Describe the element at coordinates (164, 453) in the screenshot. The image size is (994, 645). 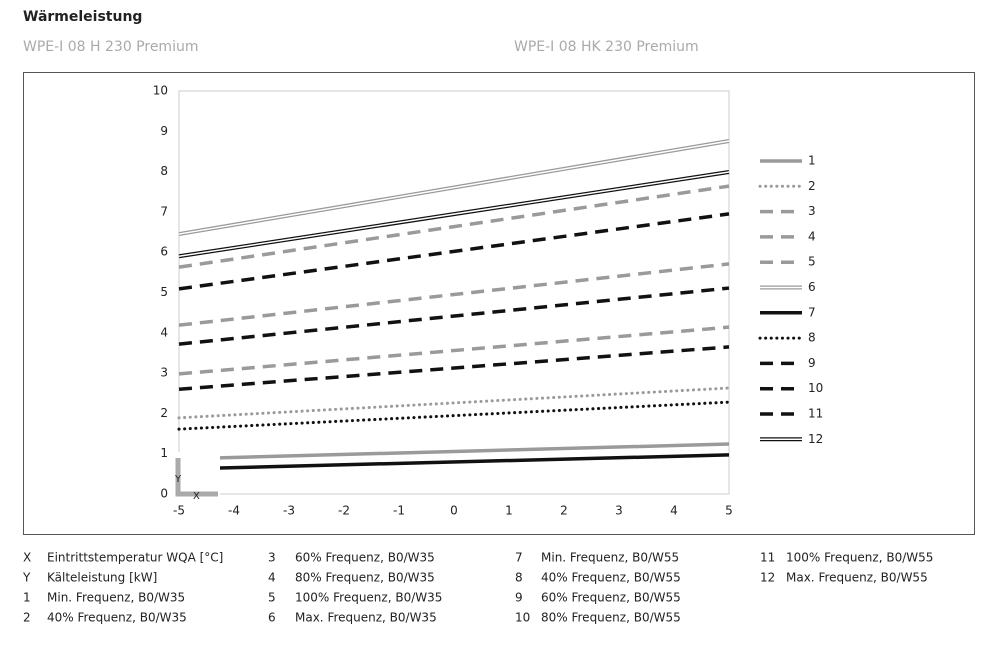
I see `y-tick-label: 1` at that location.